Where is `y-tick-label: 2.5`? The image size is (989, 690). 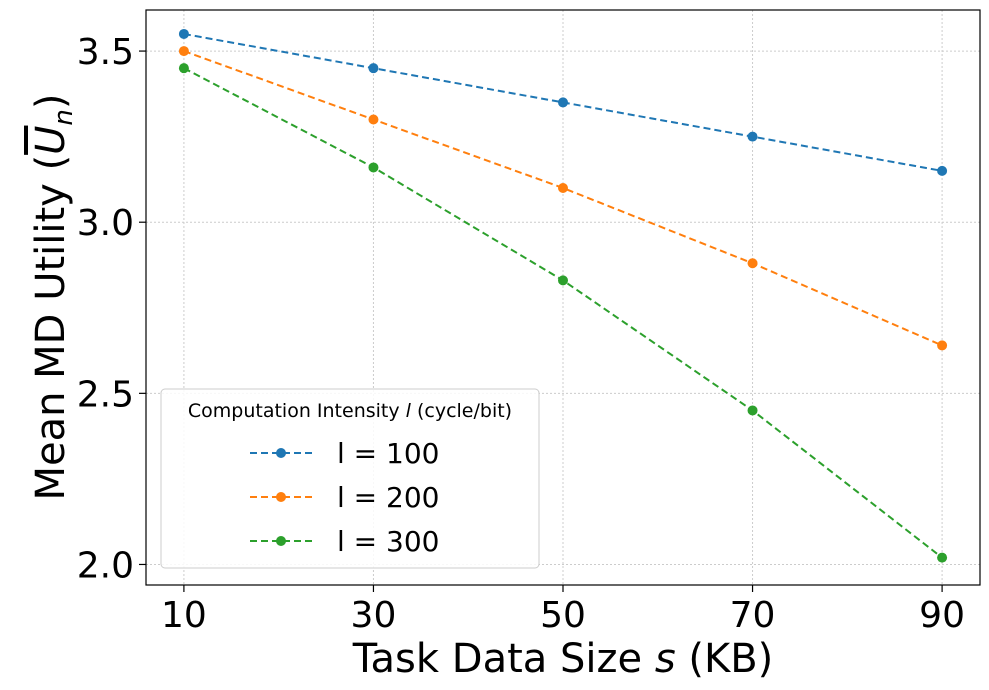 y-tick-label: 2.5 is located at coordinates (105, 394).